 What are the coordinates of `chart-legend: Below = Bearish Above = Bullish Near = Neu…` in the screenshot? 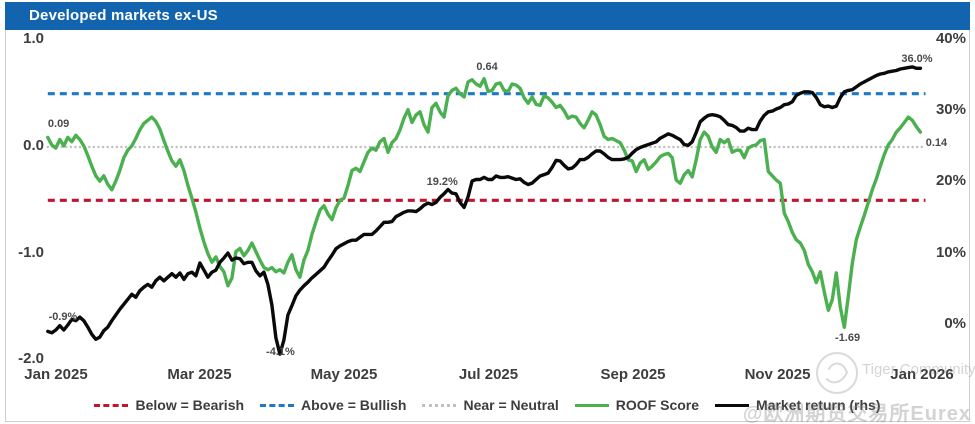 It's located at (487, 405).